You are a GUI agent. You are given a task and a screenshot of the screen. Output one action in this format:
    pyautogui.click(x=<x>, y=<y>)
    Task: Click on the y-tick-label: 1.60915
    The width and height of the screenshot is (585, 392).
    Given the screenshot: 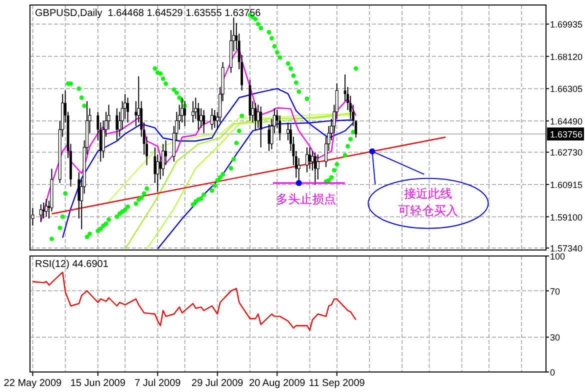 What is the action you would take?
    pyautogui.click(x=566, y=185)
    